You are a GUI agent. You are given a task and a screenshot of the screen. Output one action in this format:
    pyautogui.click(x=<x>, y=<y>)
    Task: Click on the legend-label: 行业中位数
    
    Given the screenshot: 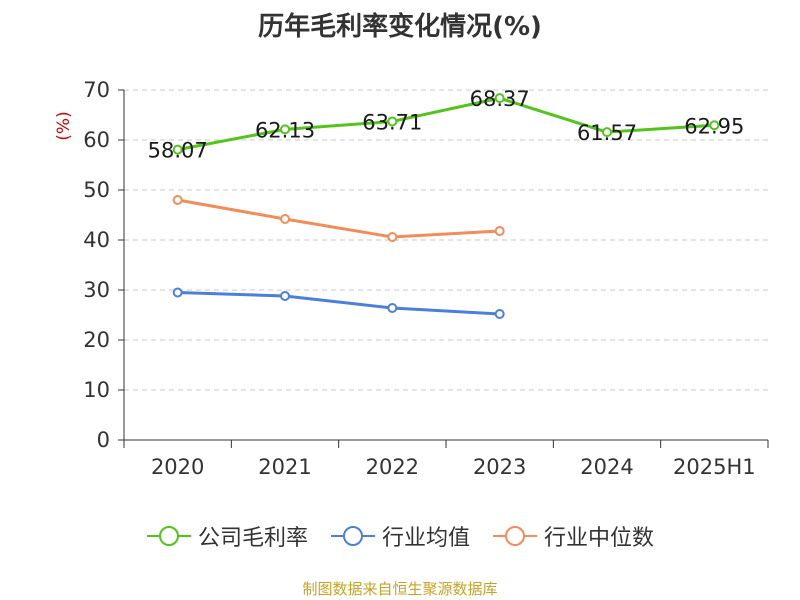 What is the action you would take?
    pyautogui.click(x=599, y=538)
    